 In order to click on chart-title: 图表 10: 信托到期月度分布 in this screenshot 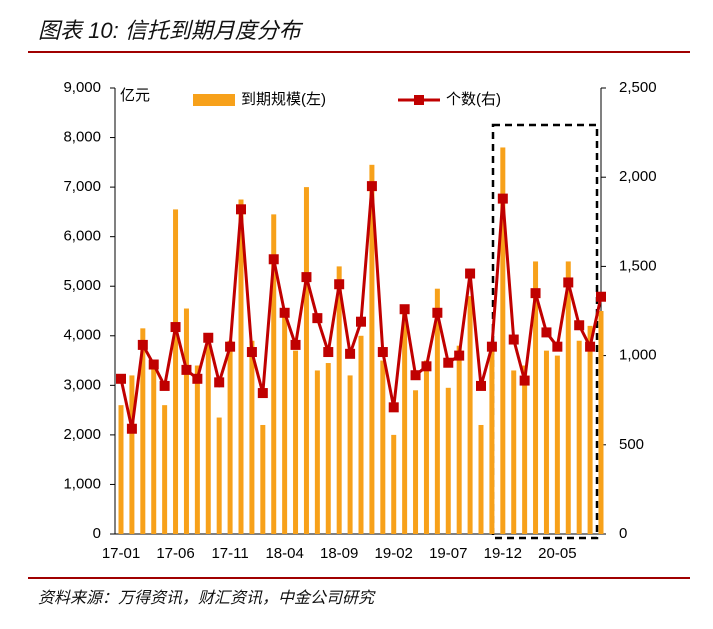, I will do `click(171, 30)`.